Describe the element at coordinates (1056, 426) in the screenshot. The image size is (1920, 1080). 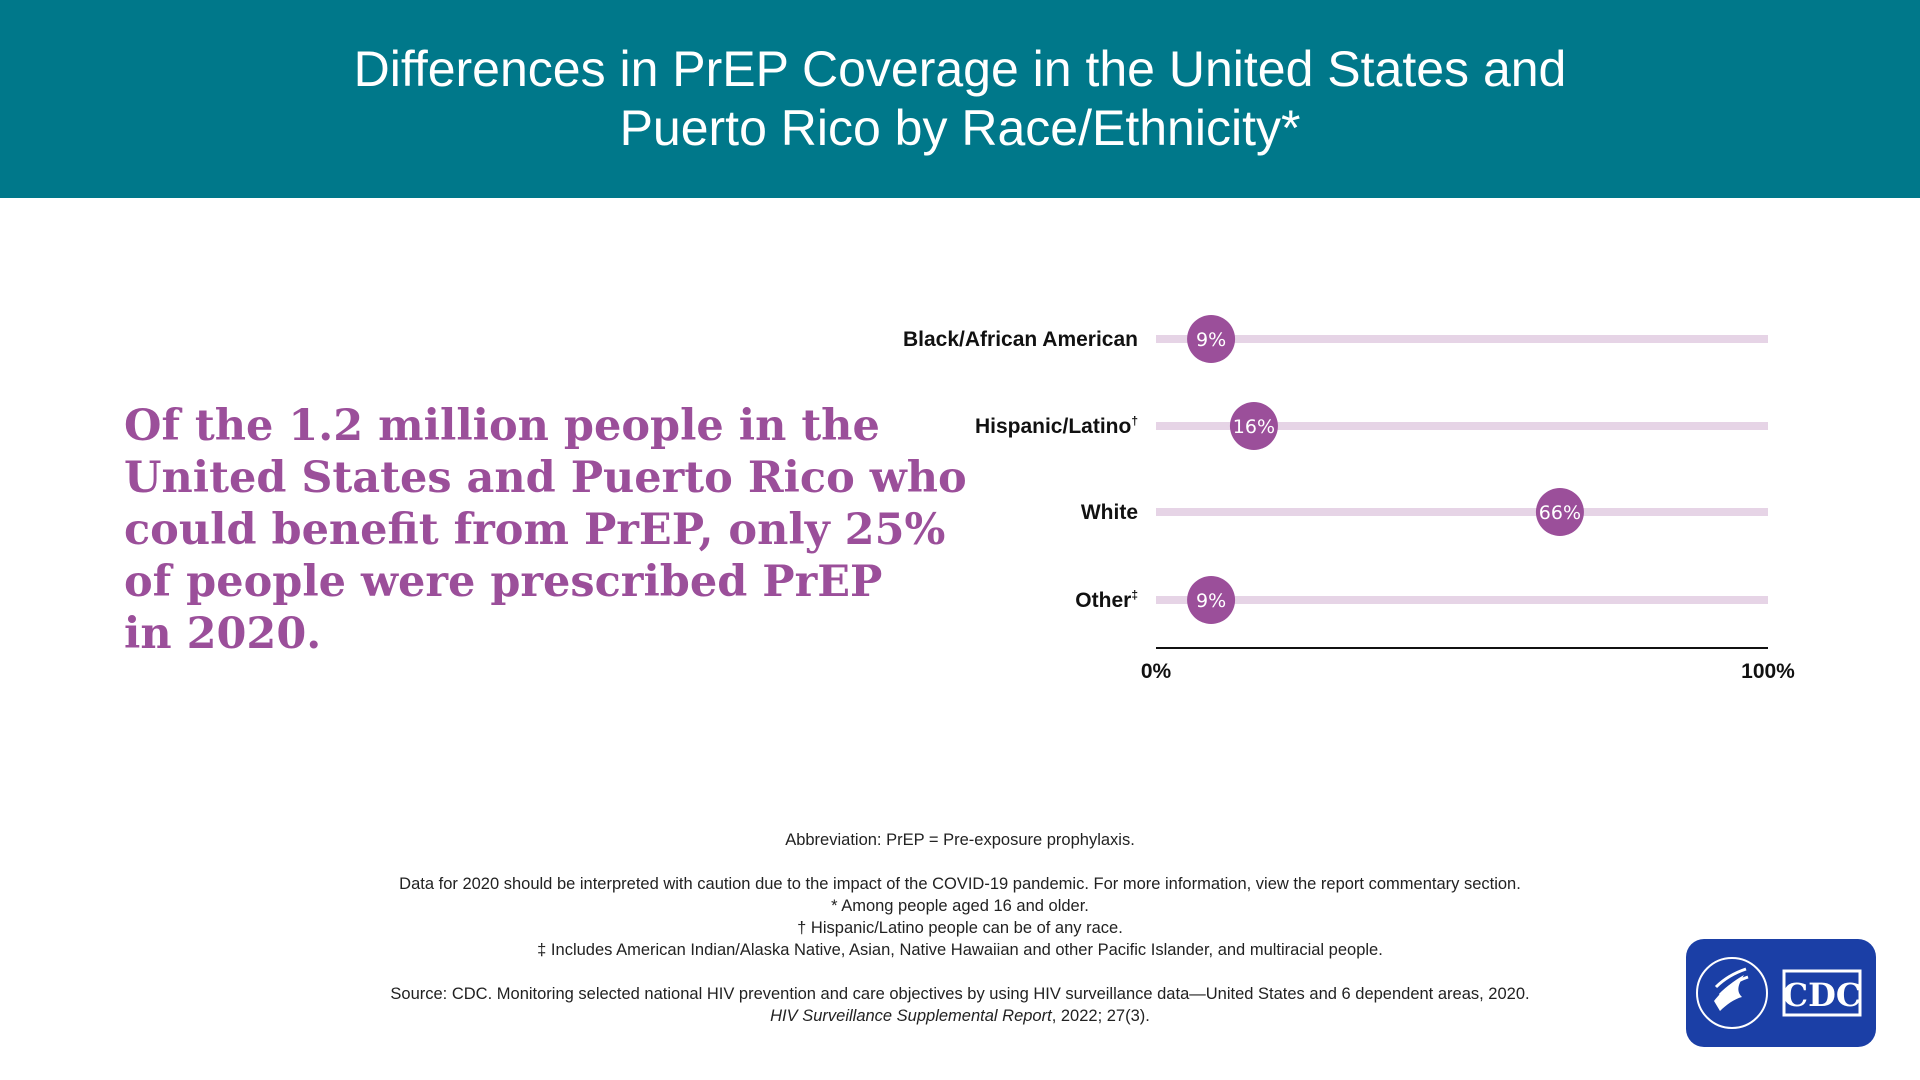
I see `category-label: Hispanic/Latino†` at that location.